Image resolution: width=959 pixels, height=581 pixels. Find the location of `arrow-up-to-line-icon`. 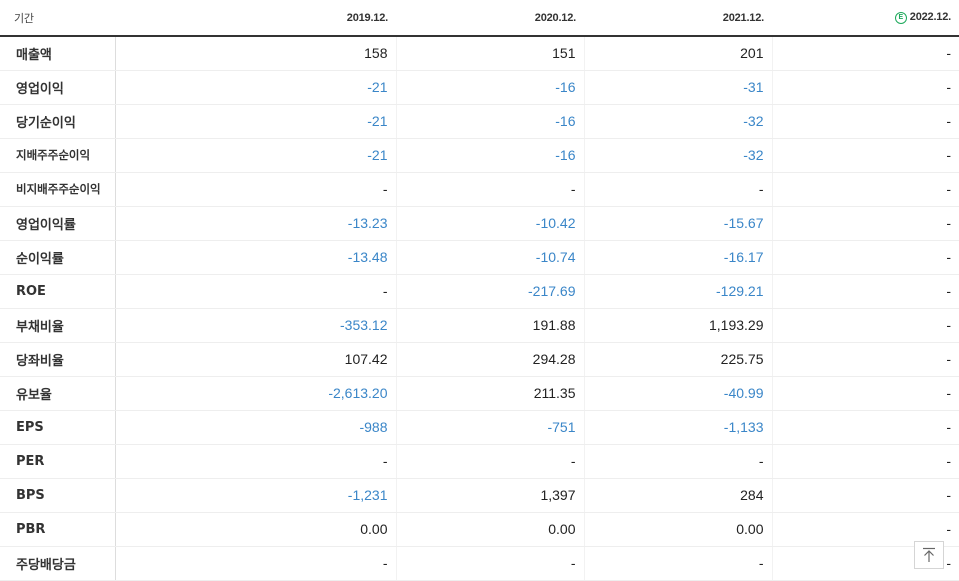

arrow-up-to-line-icon is located at coordinates (929, 554).